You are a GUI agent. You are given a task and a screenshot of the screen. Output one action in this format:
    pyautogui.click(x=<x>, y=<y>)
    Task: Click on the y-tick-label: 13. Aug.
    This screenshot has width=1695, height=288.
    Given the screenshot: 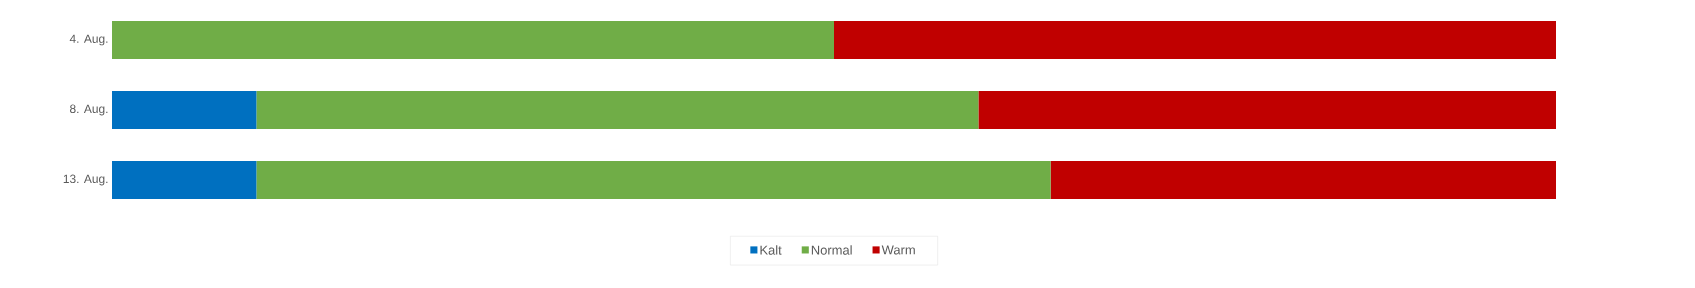 What is the action you would take?
    pyautogui.click(x=85, y=180)
    